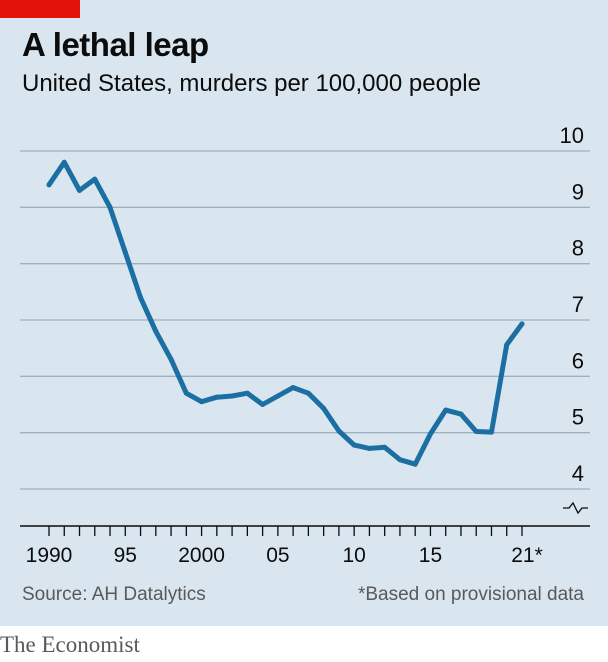  What do you see at coordinates (324, 408) in the screenshot?
I see `data-point-2008` at bounding box center [324, 408].